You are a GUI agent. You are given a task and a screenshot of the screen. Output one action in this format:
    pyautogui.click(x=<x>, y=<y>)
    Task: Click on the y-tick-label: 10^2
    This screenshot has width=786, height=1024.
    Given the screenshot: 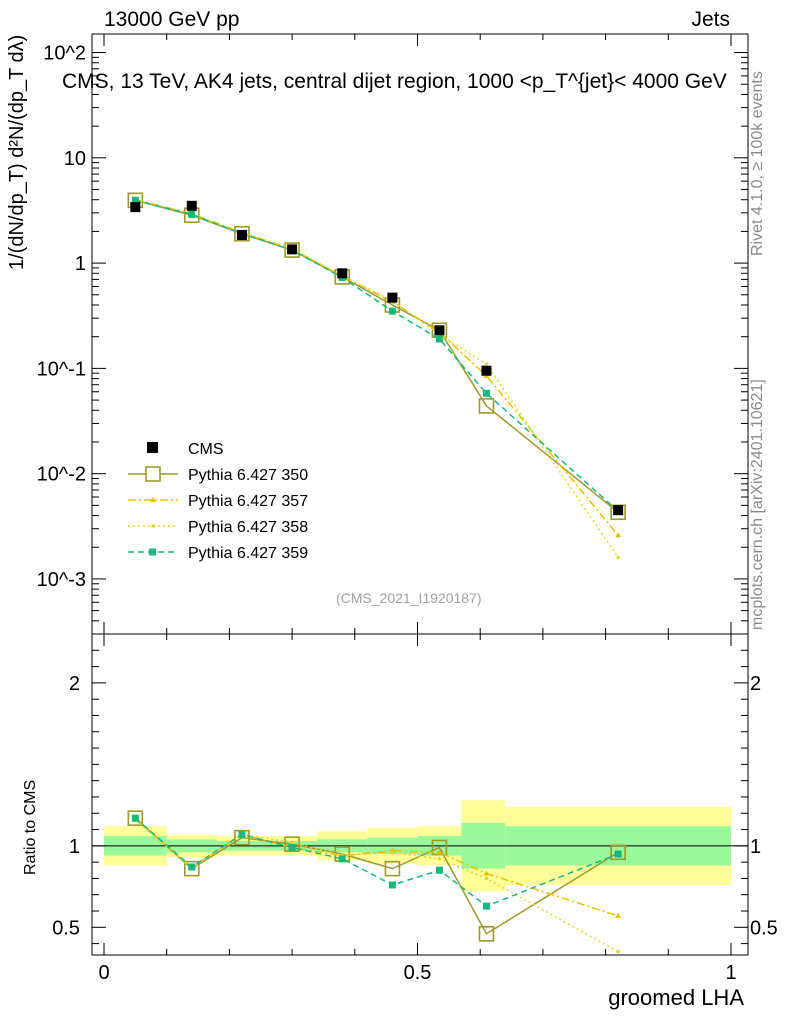 What is the action you would take?
    pyautogui.click(x=64, y=54)
    